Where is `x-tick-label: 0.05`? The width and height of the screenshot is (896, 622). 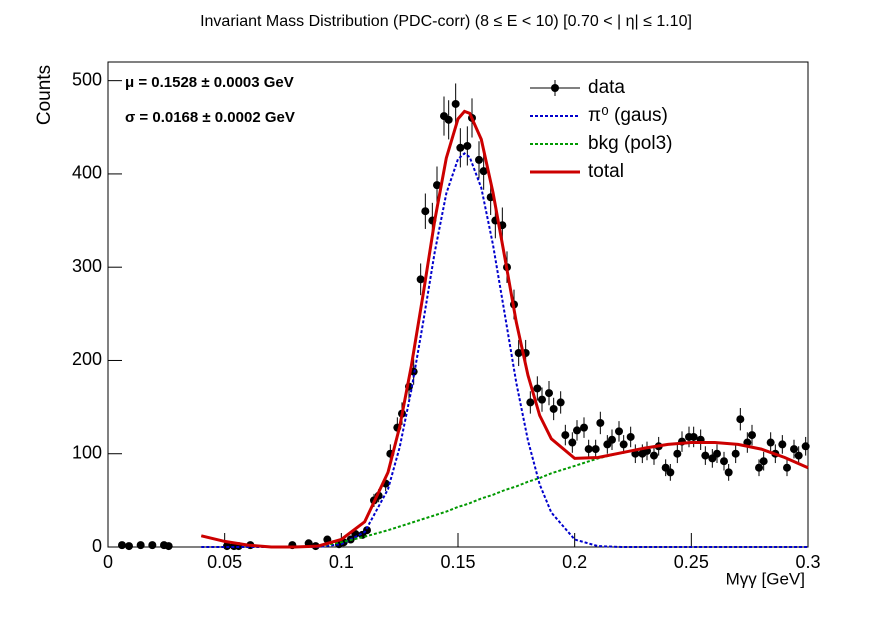
x-tick-label: 0.05 is located at coordinates (224, 562).